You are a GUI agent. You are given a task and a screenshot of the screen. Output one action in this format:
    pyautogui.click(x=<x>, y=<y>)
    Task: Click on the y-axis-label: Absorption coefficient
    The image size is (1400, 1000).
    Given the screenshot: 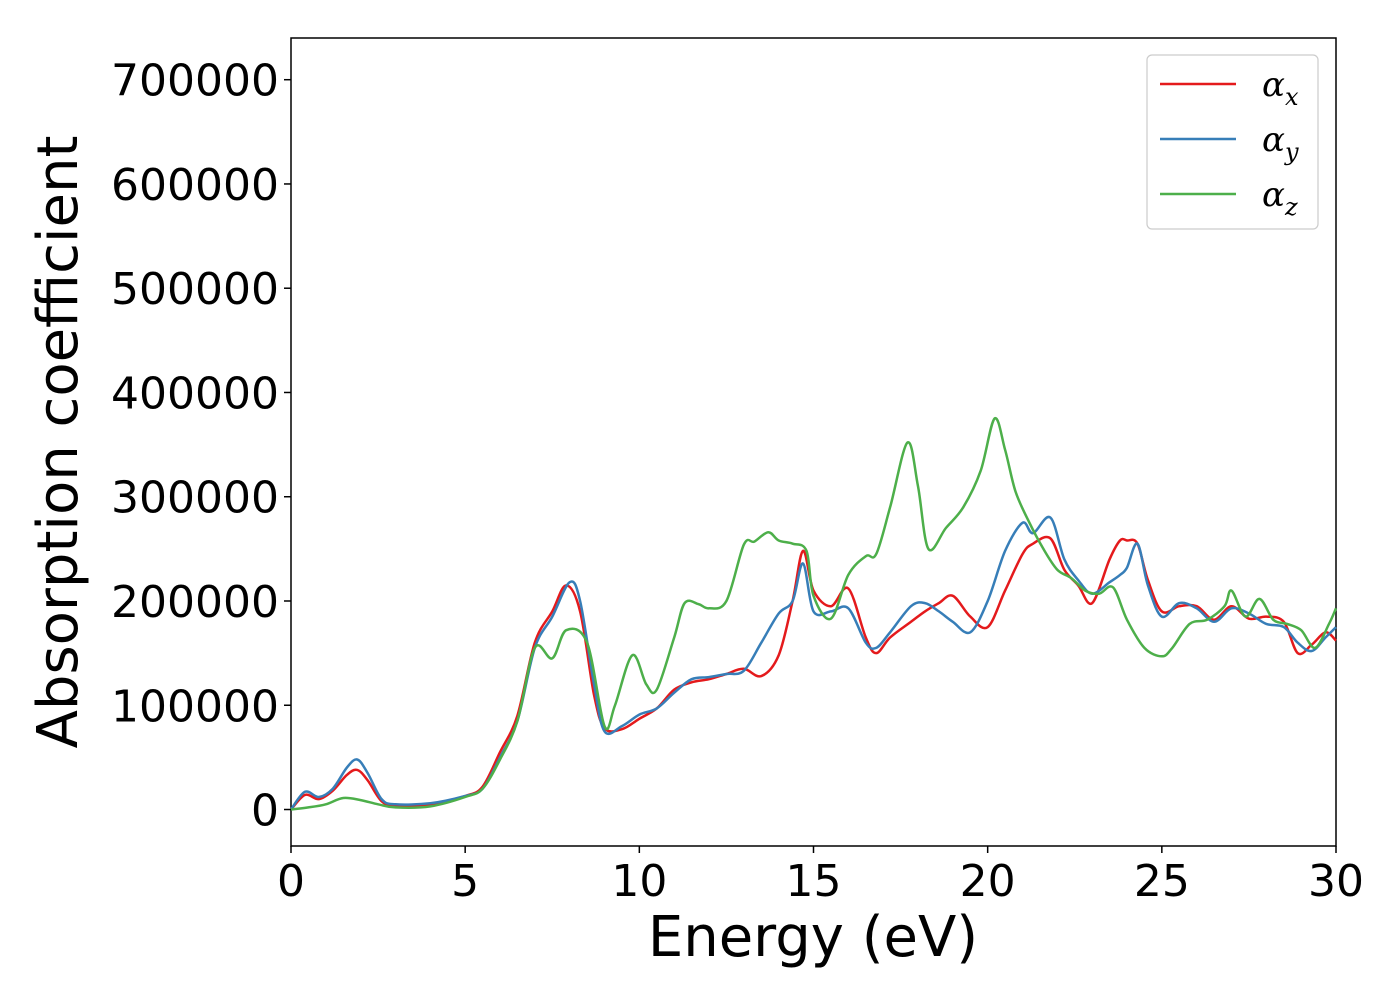 What is the action you would take?
    pyautogui.click(x=58, y=442)
    